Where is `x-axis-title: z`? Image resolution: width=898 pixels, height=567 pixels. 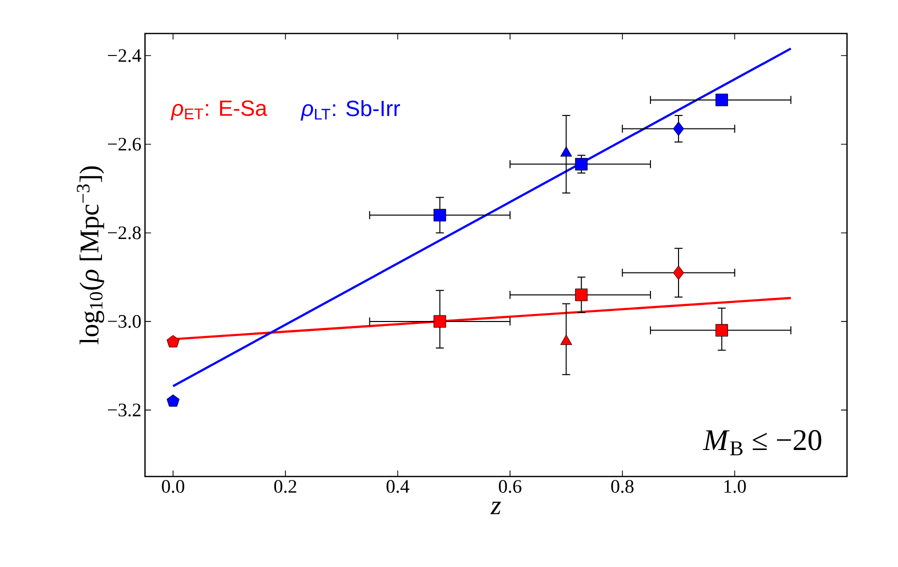
x-axis-title: z is located at coordinates (495, 508).